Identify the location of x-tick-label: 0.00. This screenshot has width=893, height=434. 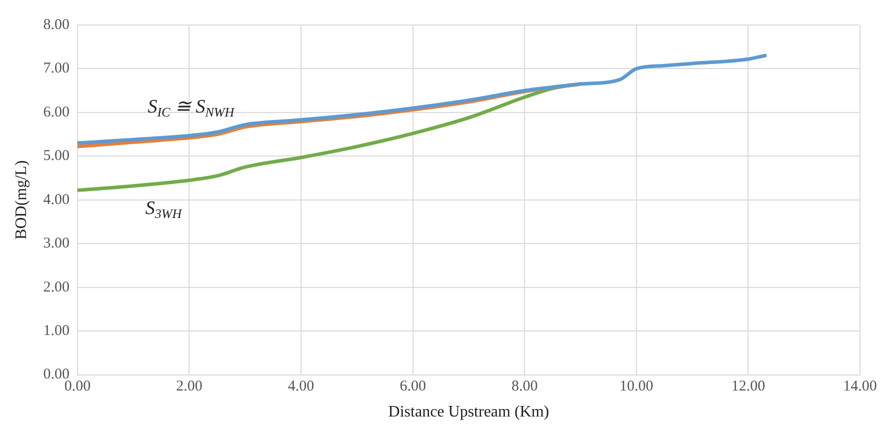
(77, 386).